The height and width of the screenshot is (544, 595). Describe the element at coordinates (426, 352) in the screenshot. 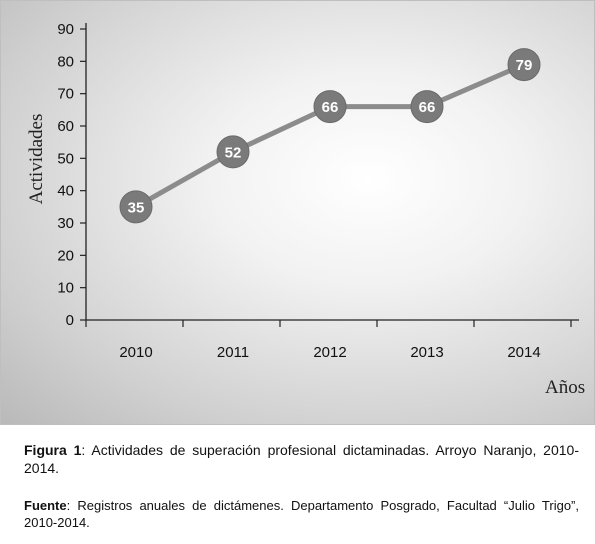

I see `x-tick-label: 2013` at that location.